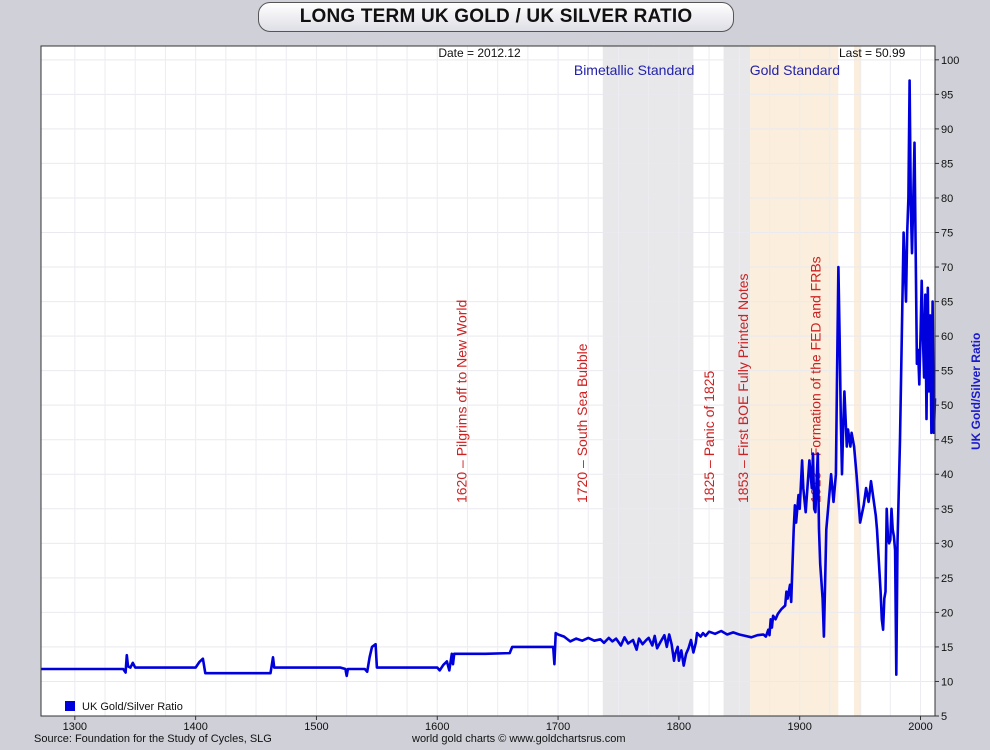 Image resolution: width=990 pixels, height=750 pixels. Describe the element at coordinates (944, 717) in the screenshot. I see `y-tick-label: 5` at that location.